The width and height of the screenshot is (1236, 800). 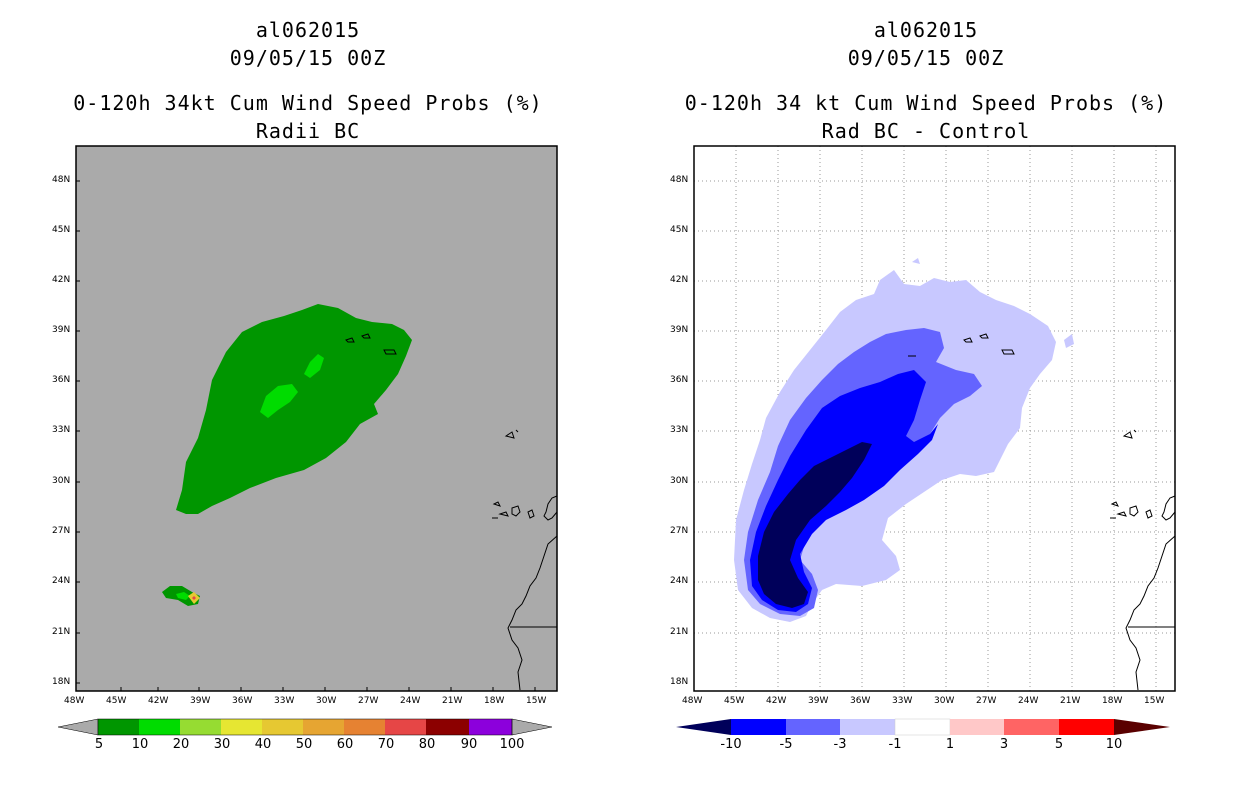 What do you see at coordinates (61, 380) in the screenshot?
I see `left-lat-label: 36N` at bounding box center [61, 380].